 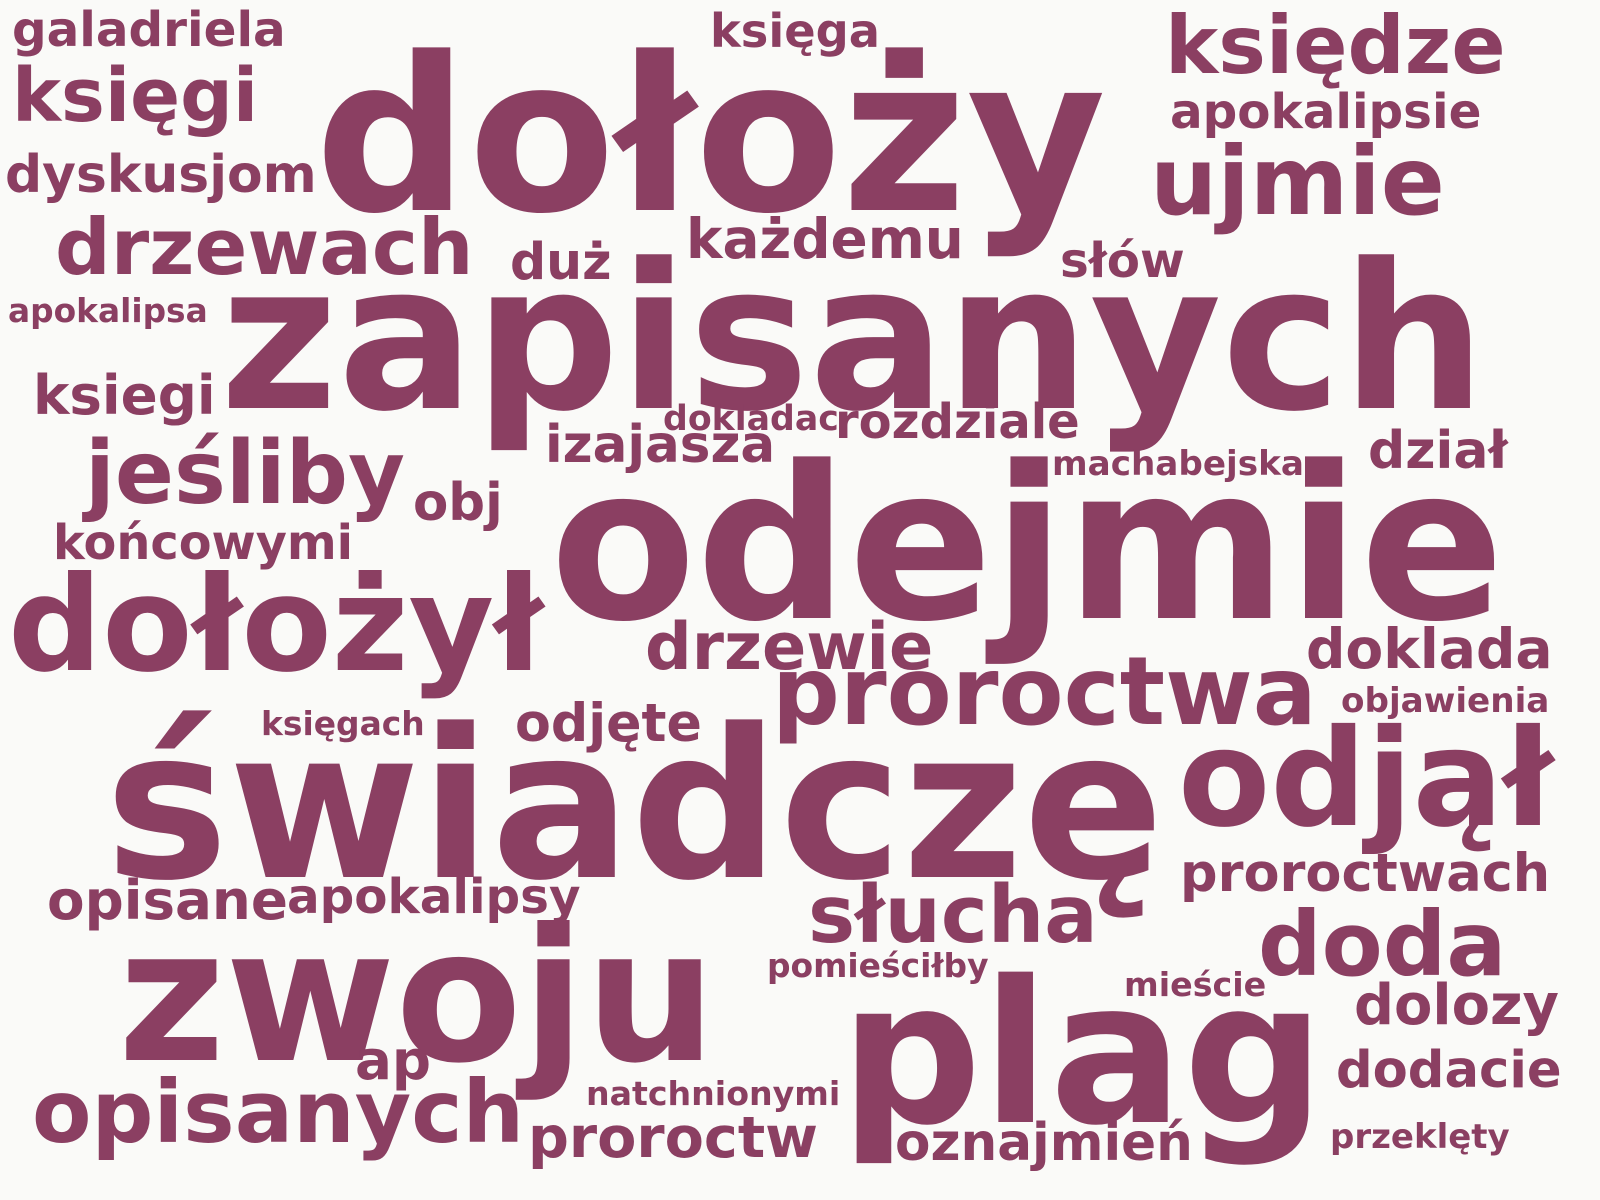 I want to click on word-dodacie: dodacie, so click(x=1449, y=1070).